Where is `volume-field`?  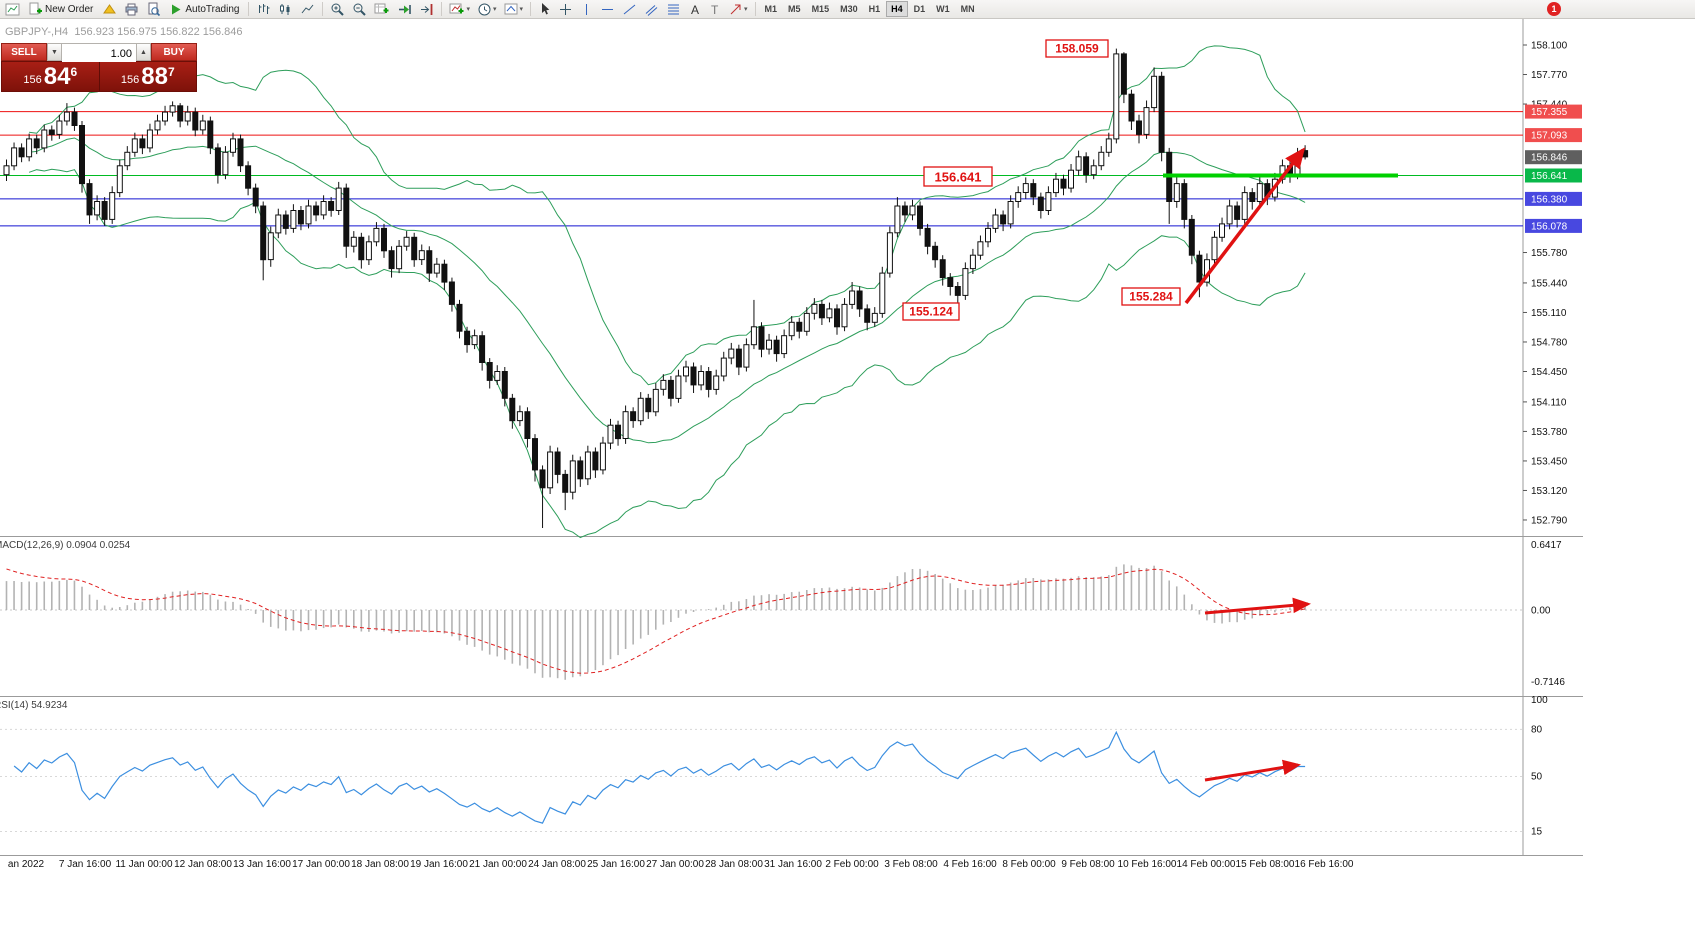
volume-field is located at coordinates (99, 52).